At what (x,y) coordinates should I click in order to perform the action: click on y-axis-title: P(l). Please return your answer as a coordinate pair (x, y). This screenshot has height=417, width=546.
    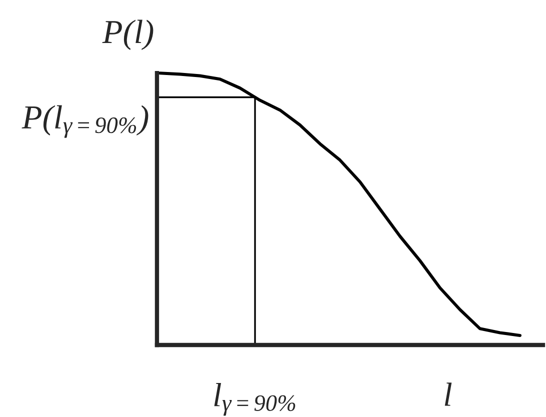
    Looking at the image, I should click on (128, 35).